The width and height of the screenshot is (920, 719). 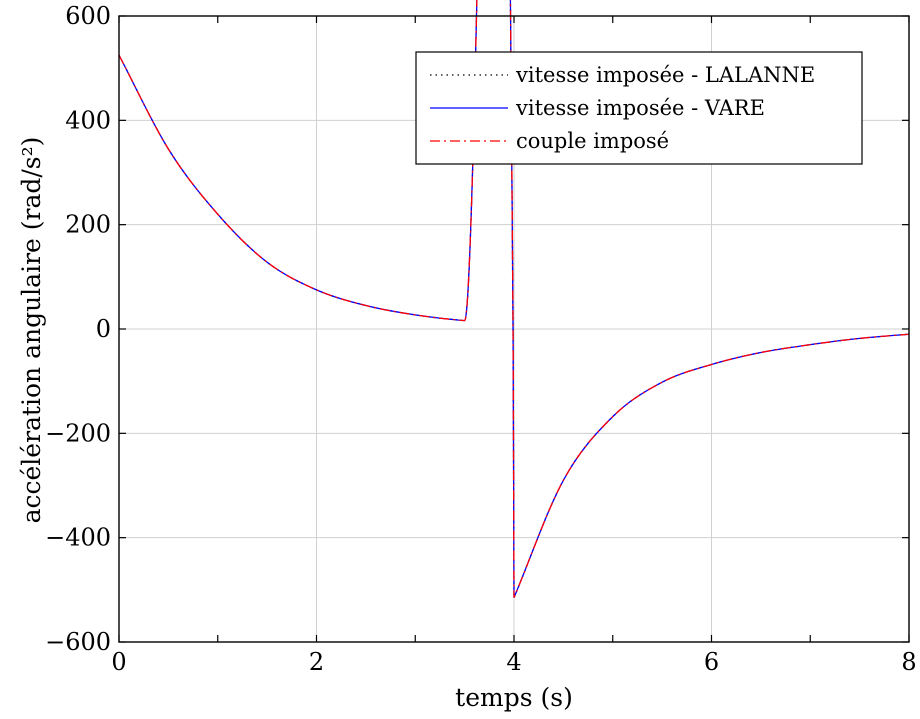 What do you see at coordinates (118, 662) in the screenshot?
I see `x-tick-label: 0` at bounding box center [118, 662].